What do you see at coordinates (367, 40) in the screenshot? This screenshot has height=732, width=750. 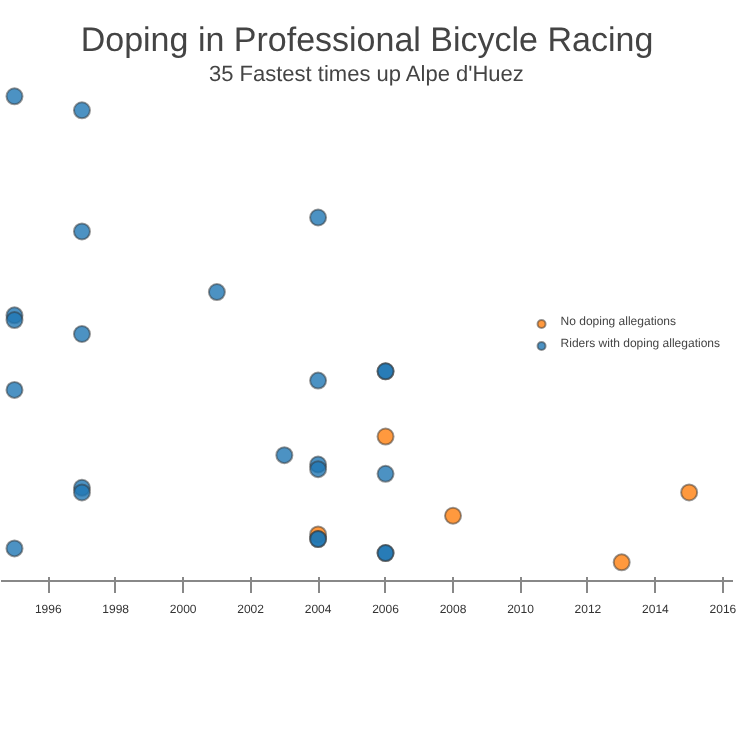 I see `chart-title: Doping in Professional Bicycle Racing` at bounding box center [367, 40].